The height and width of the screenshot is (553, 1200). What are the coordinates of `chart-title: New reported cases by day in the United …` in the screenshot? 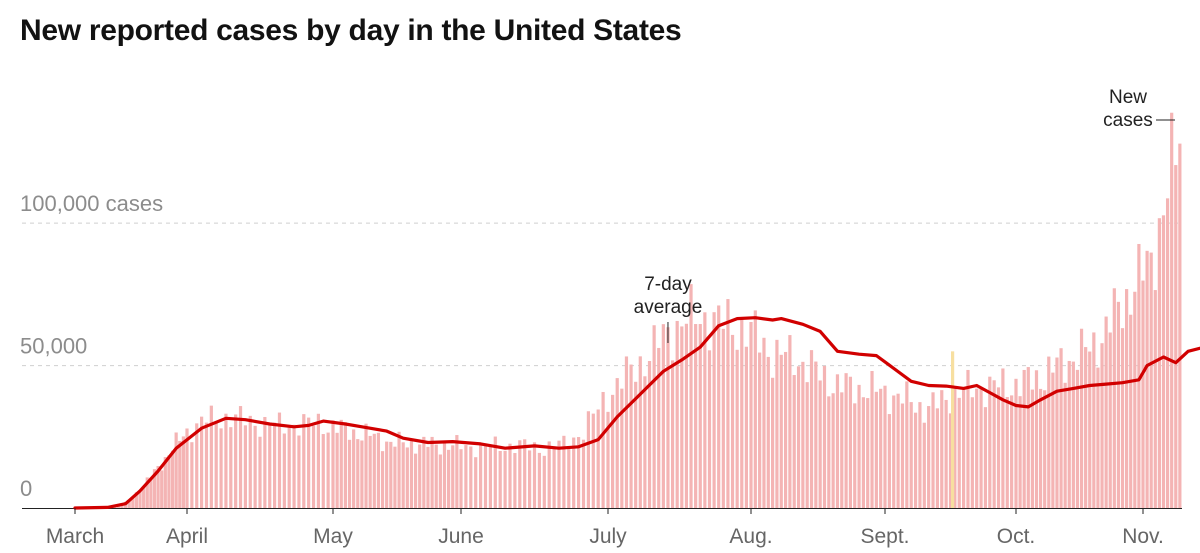 It's located at (351, 30).